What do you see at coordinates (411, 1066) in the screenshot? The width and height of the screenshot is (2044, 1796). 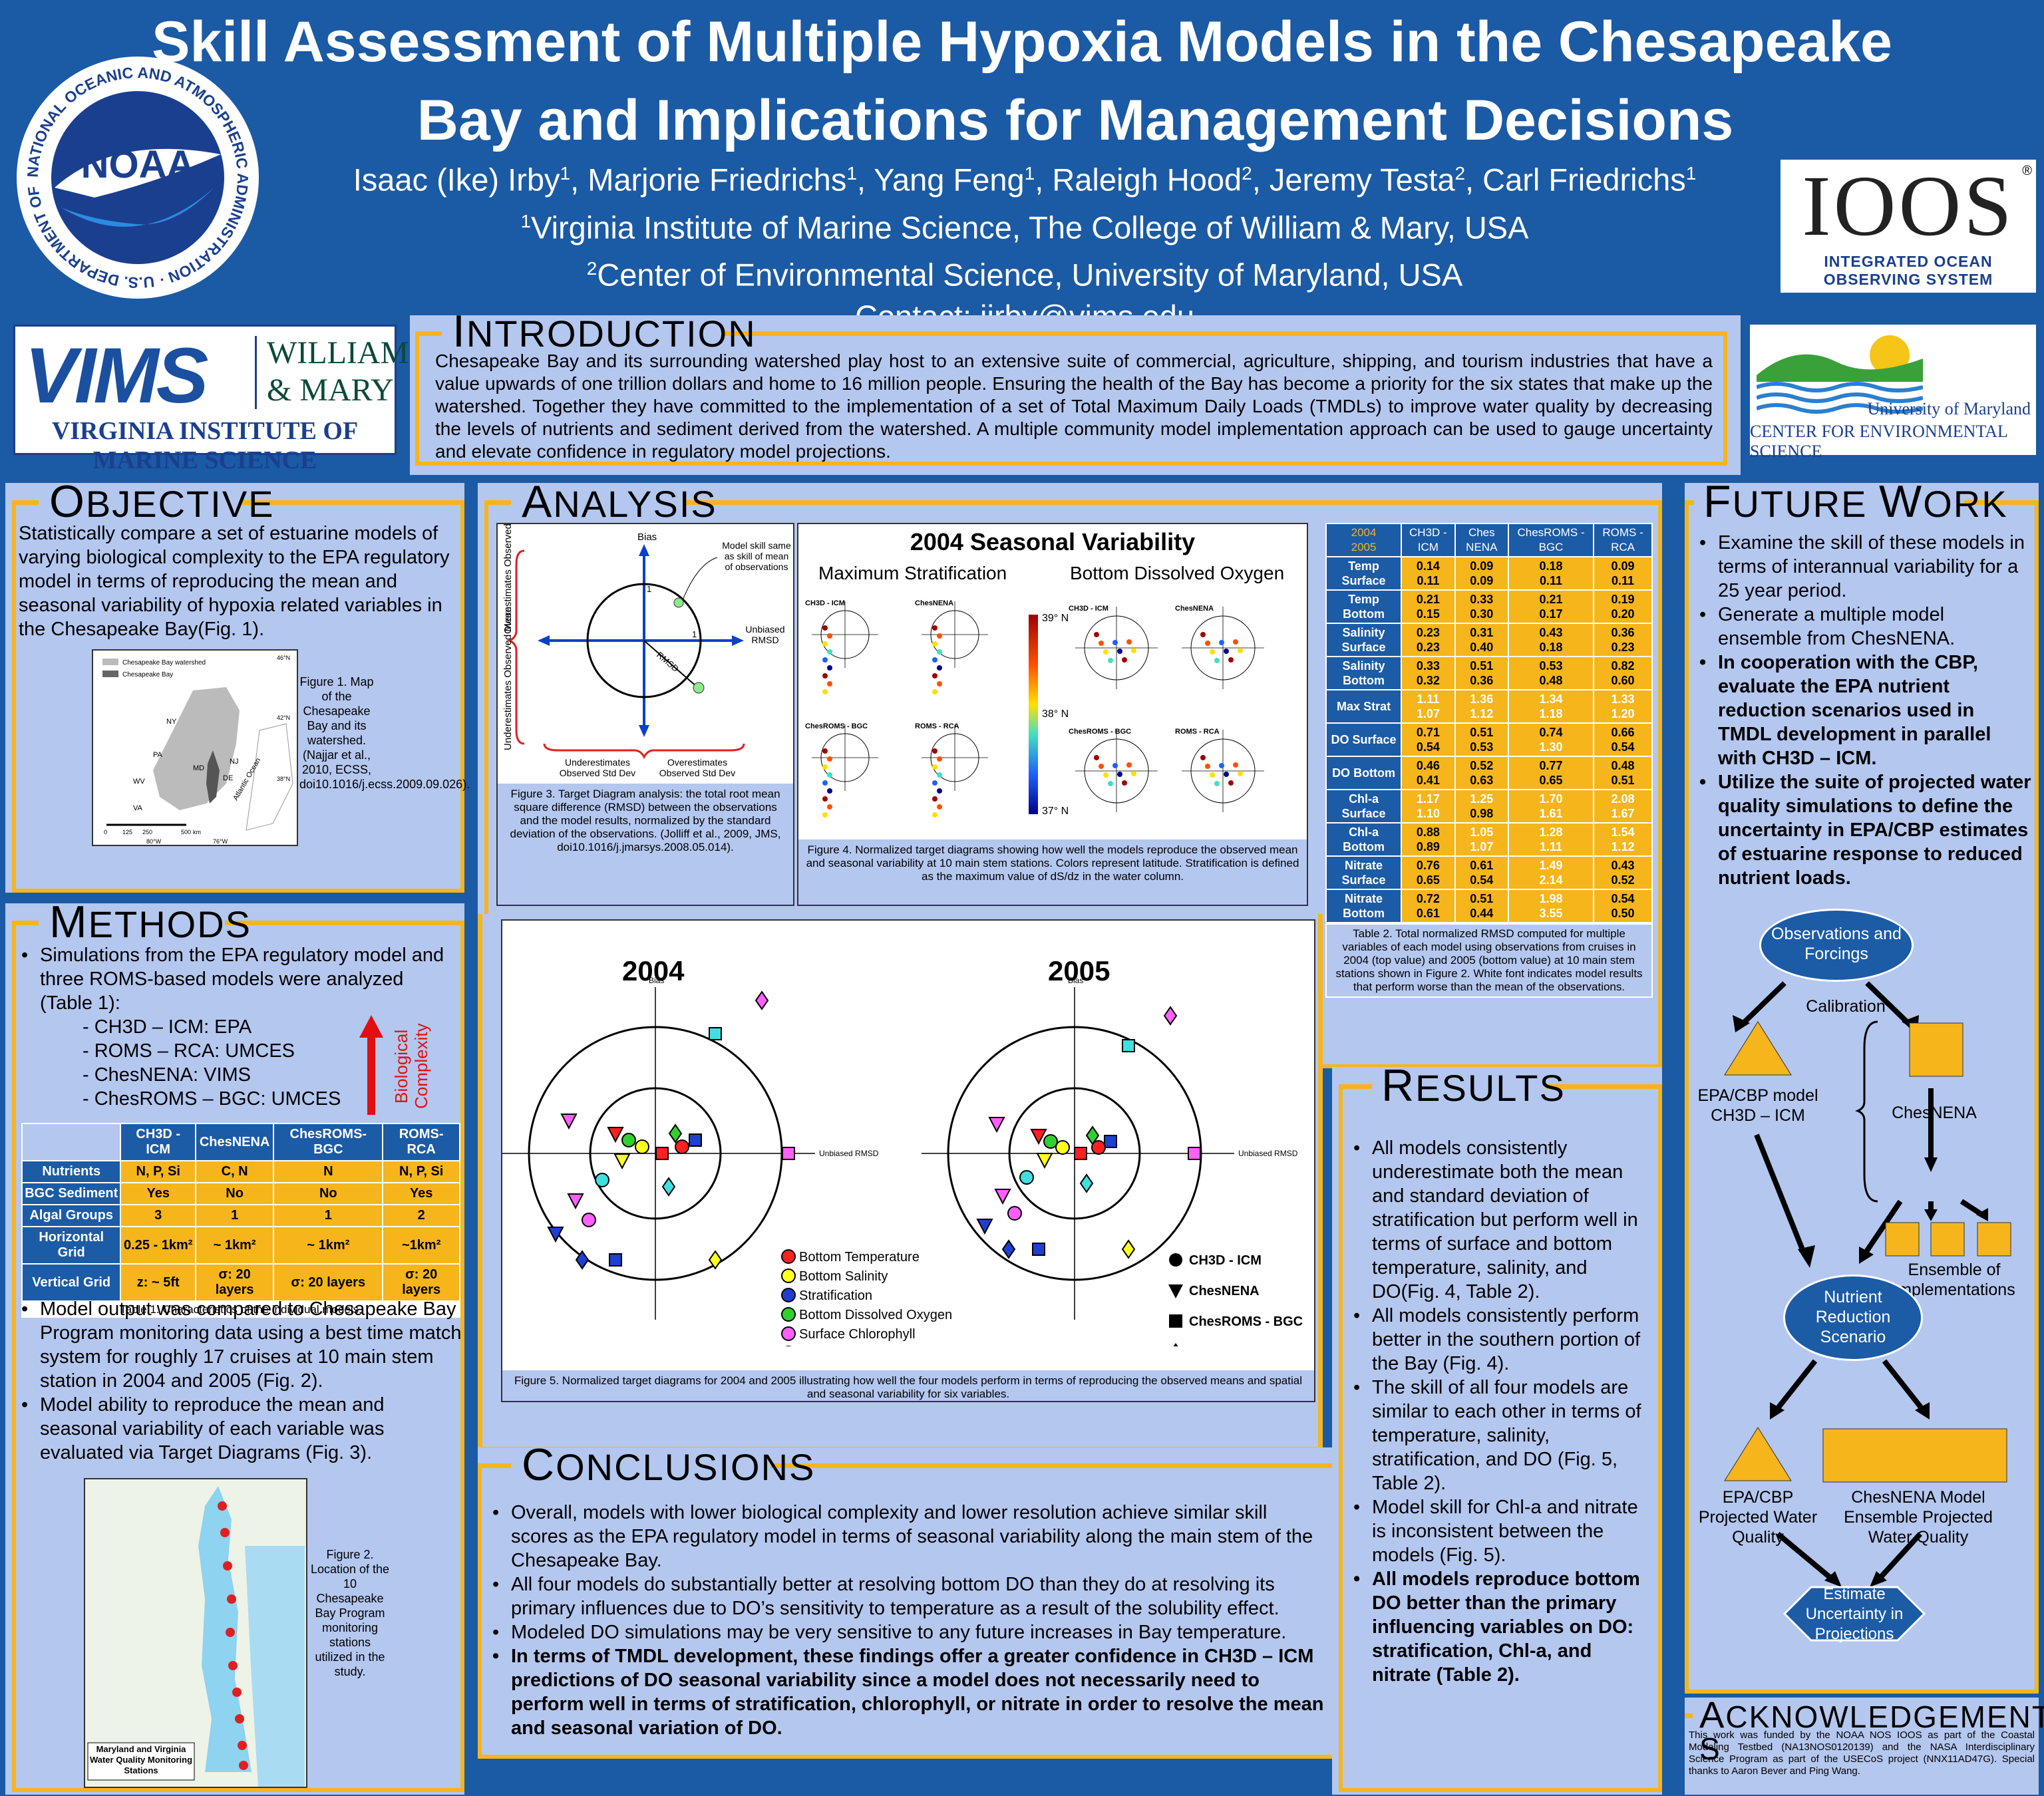 I see `complexity-label: Biological Complexity` at bounding box center [411, 1066].